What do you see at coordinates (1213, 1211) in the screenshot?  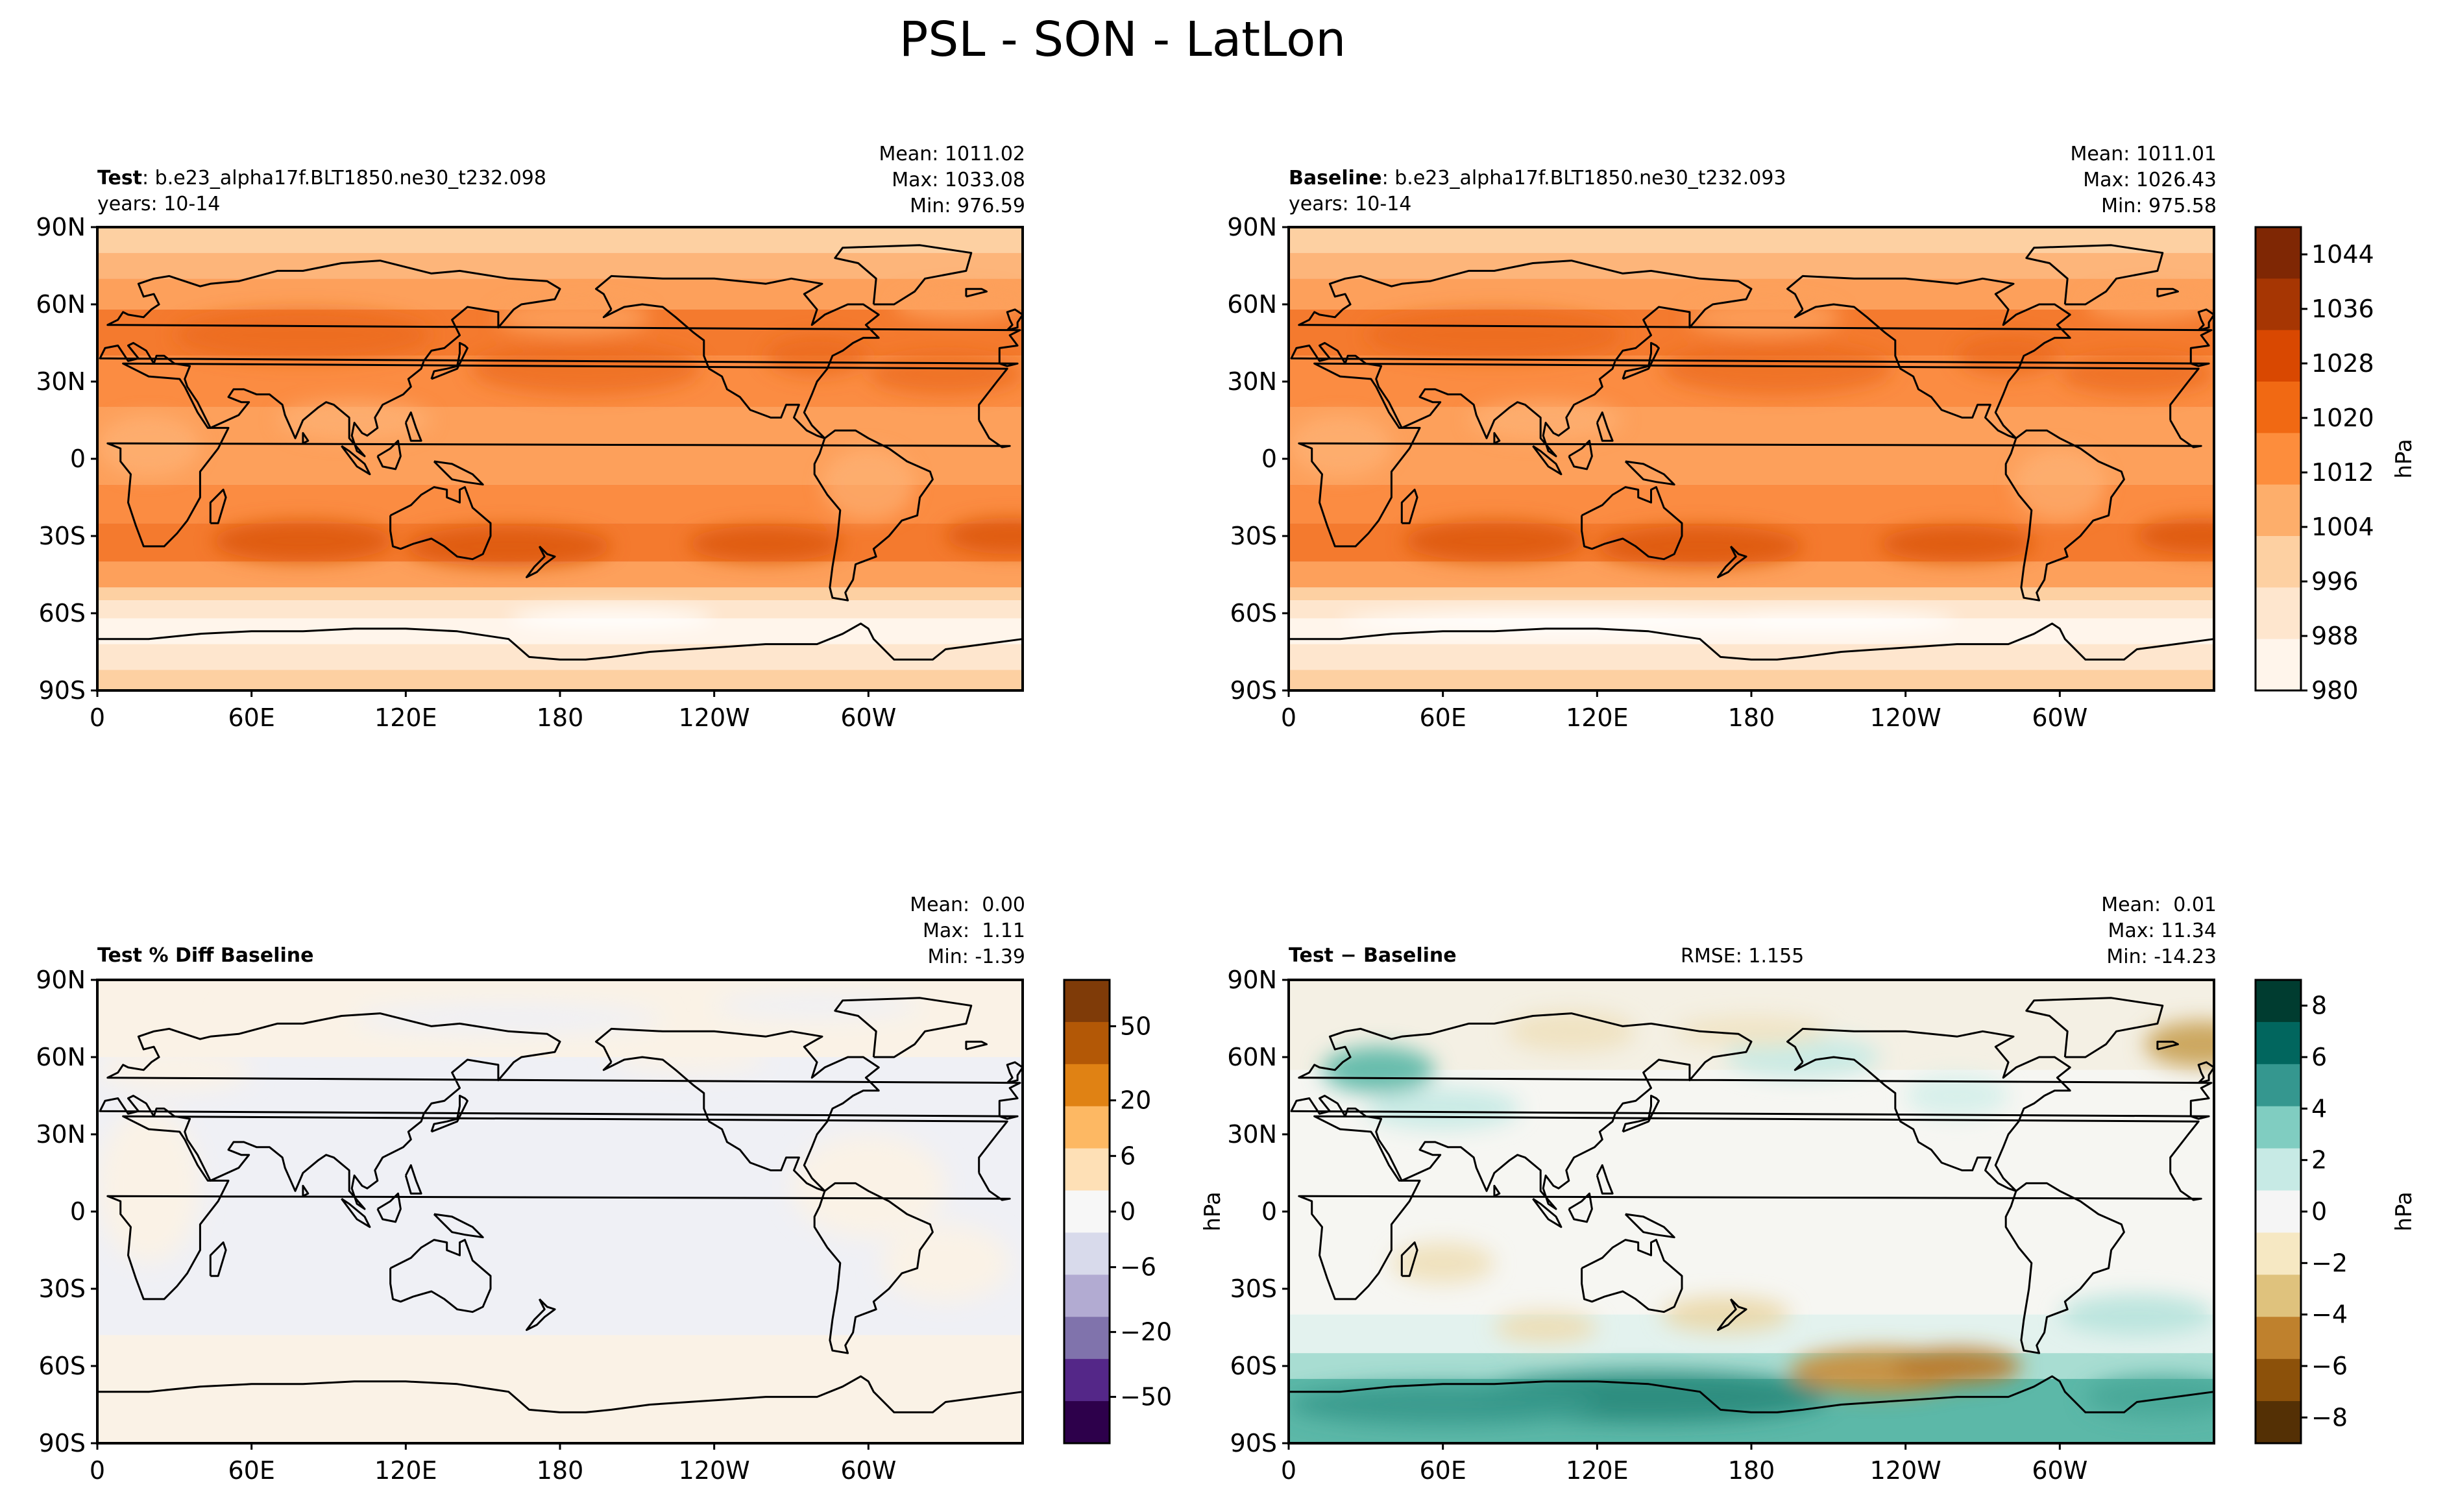 I see `colorbar-unit-label: hPa` at bounding box center [1213, 1211].